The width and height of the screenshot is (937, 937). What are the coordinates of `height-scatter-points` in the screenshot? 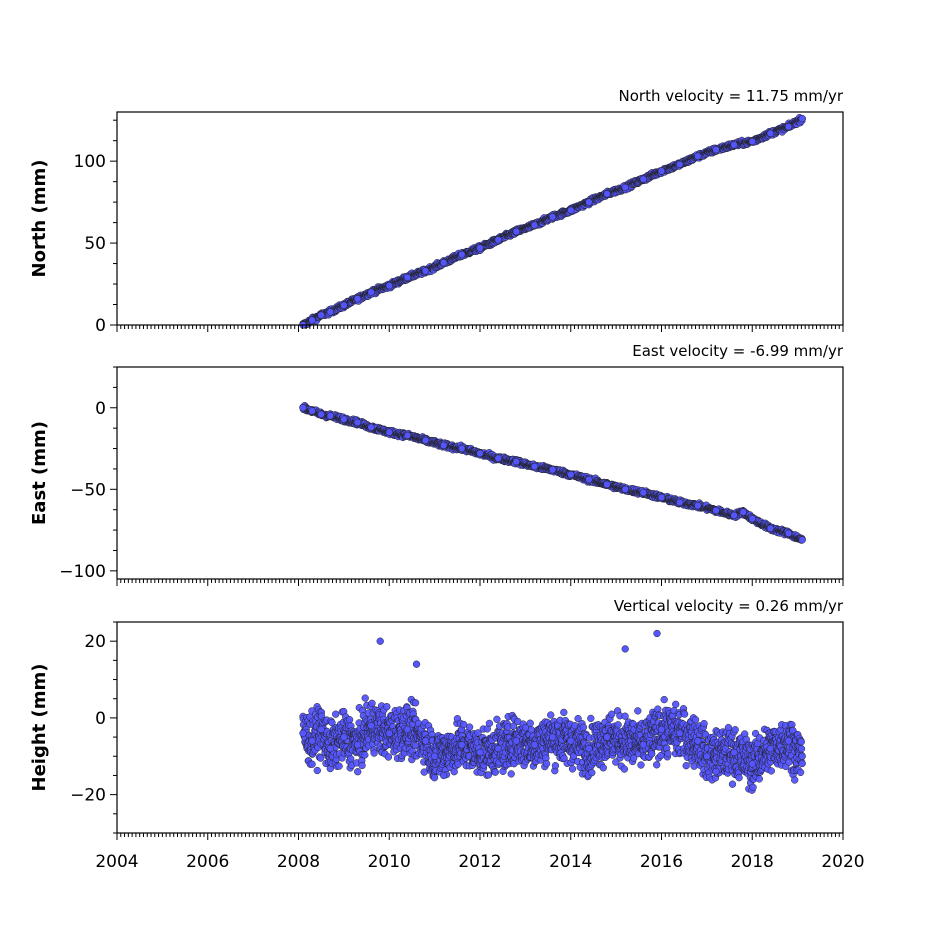 It's located at (552, 711).